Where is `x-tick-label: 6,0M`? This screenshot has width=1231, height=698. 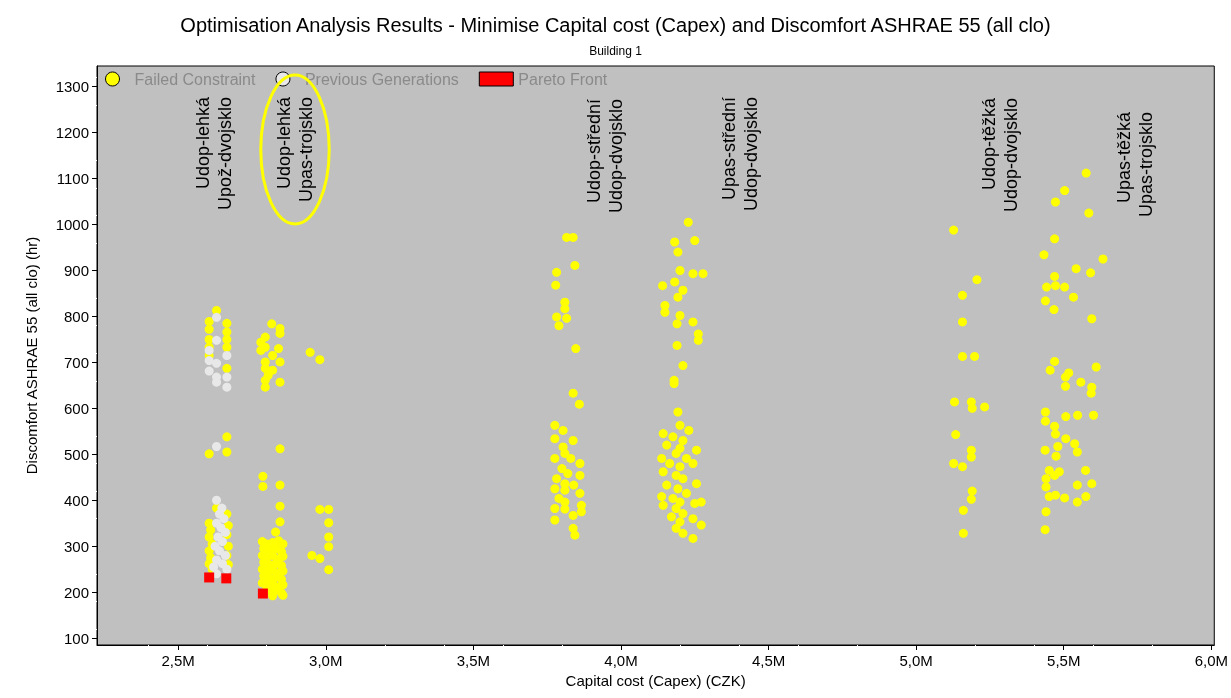 x-tick-label: 6,0M is located at coordinates (1211, 660).